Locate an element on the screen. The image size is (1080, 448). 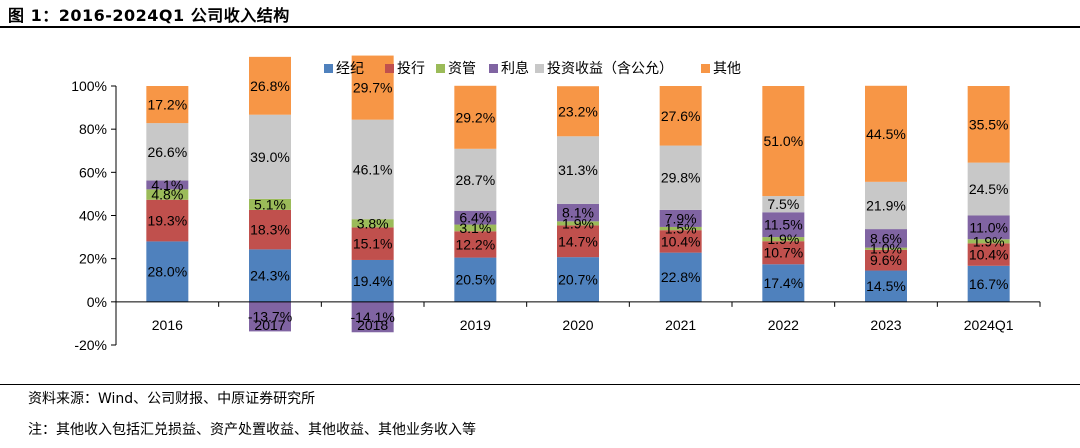
bar-other-2019 is located at coordinates (475, 117).